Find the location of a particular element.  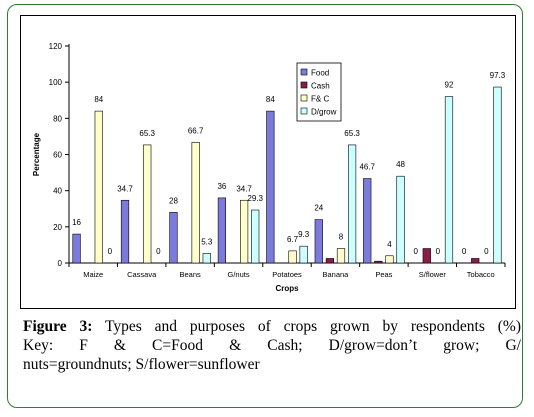

y-tick-label: 80 is located at coordinates (57, 118).